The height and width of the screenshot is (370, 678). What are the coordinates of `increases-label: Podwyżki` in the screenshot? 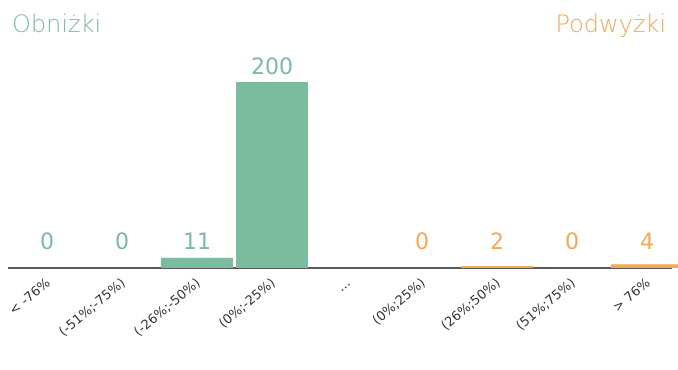 It's located at (610, 24).